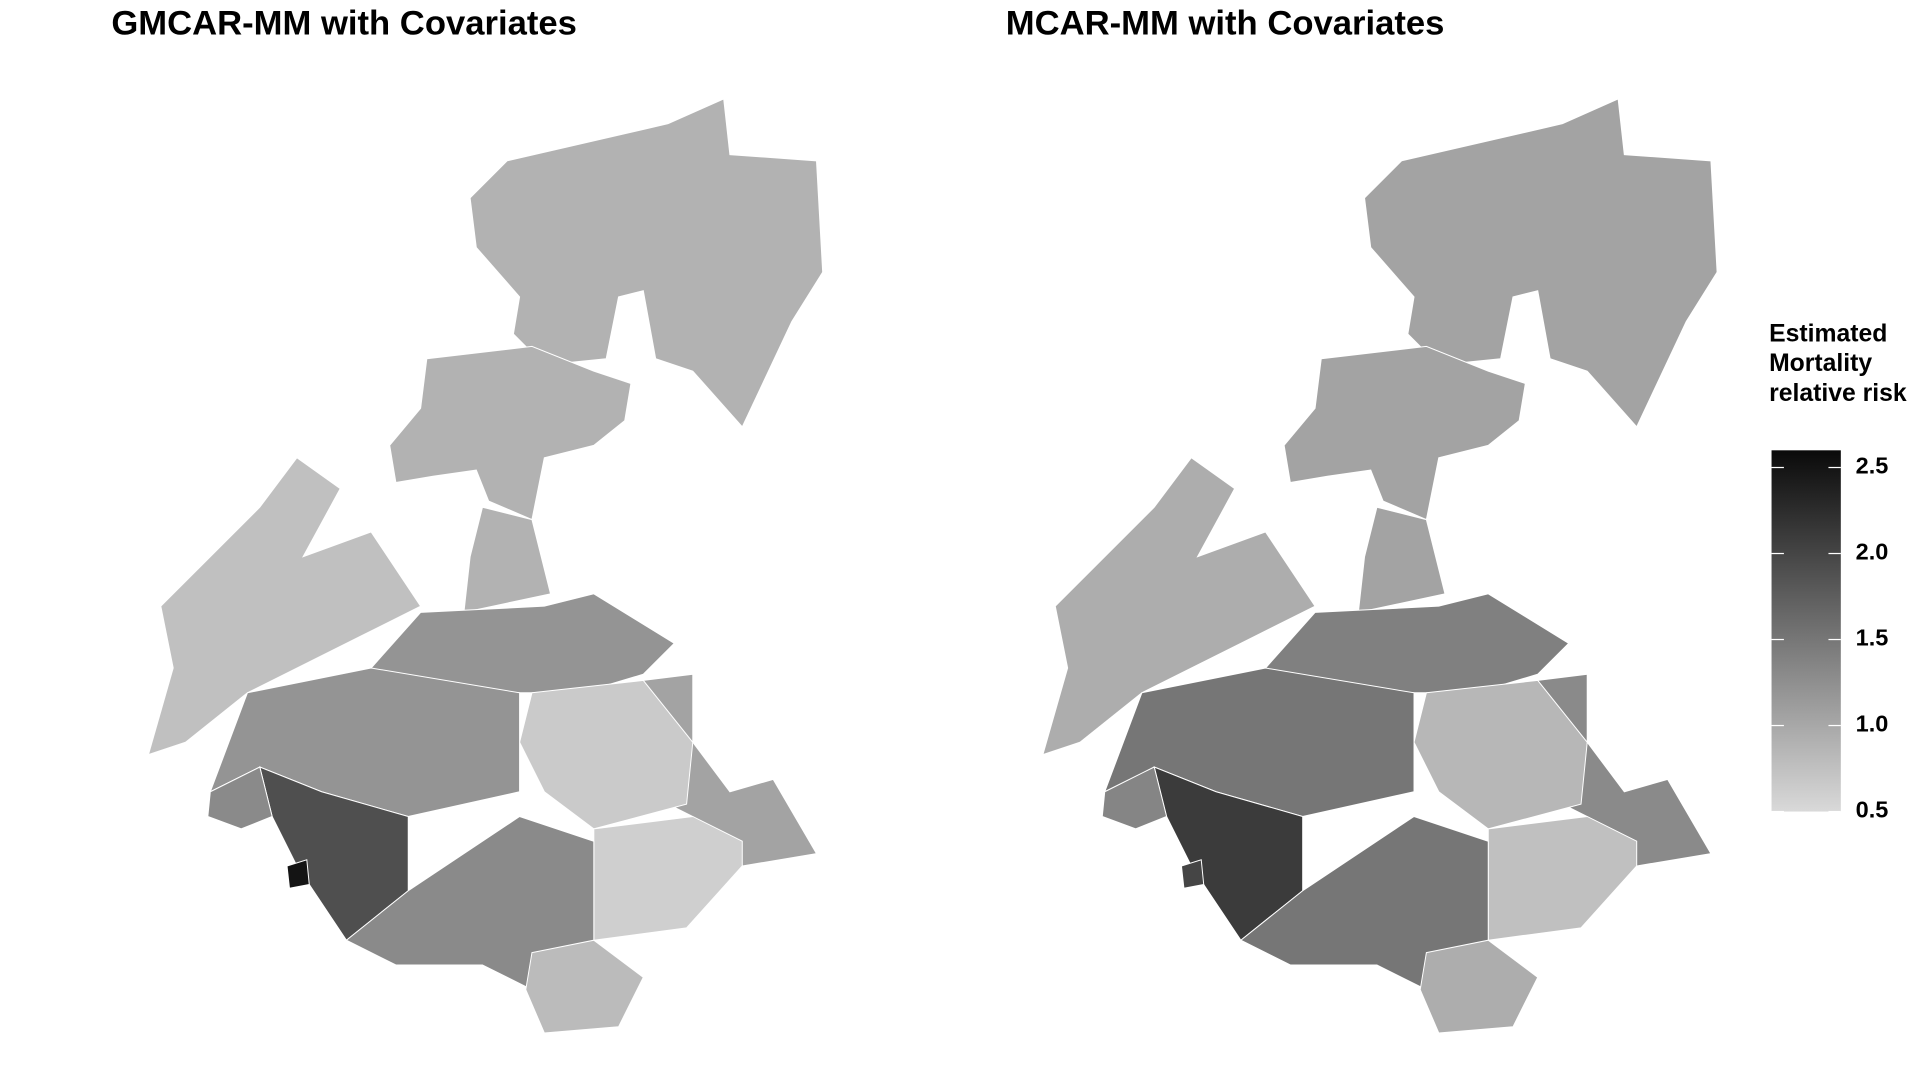 Image resolution: width=1920 pixels, height=1080 pixels. I want to click on colorbar, so click(1806, 631).